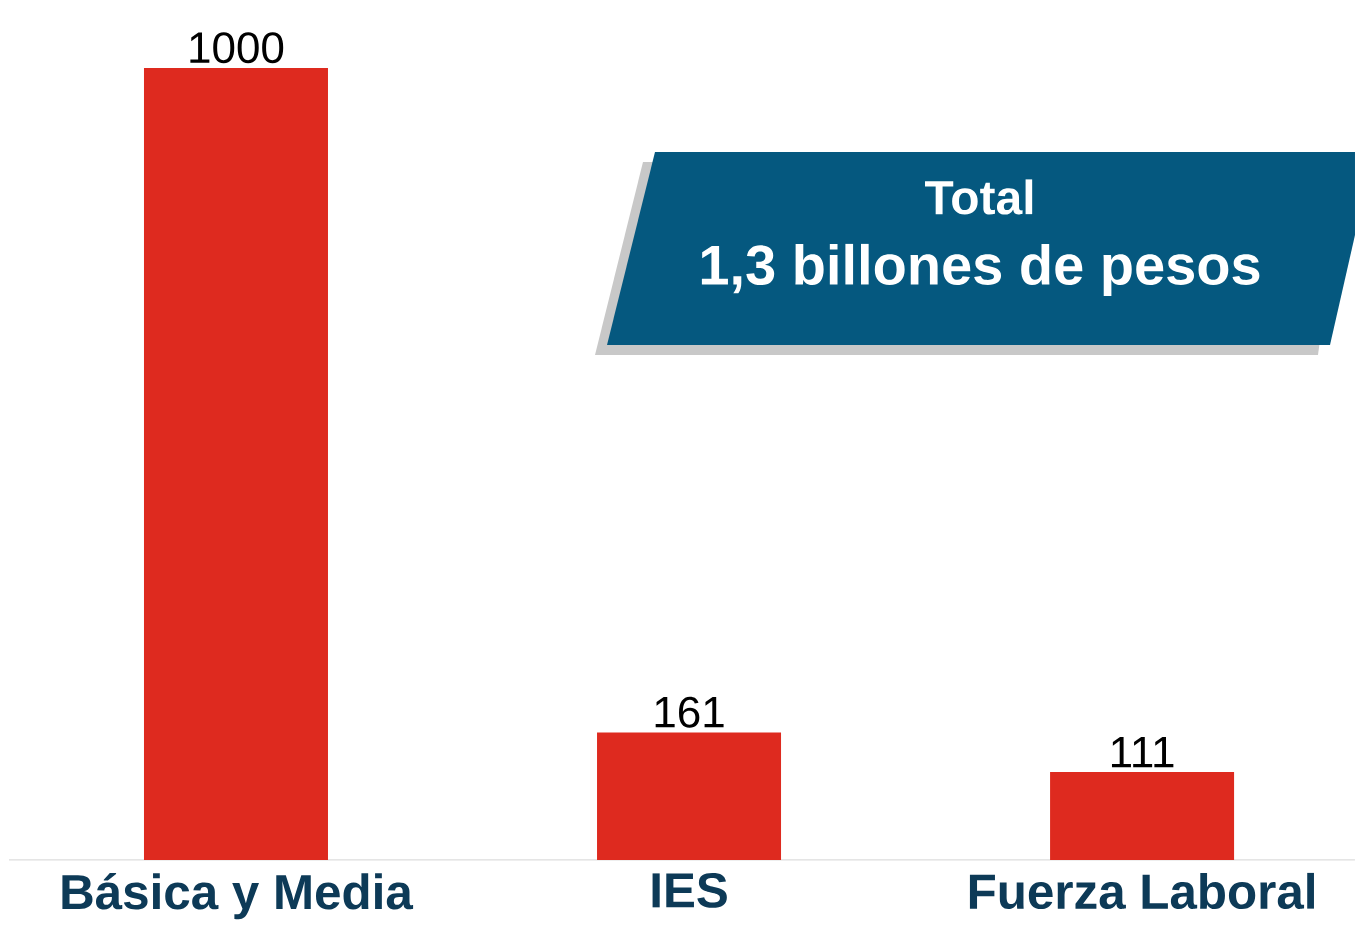  What do you see at coordinates (238, 896) in the screenshot?
I see `x-tick-label: Básica y Media` at bounding box center [238, 896].